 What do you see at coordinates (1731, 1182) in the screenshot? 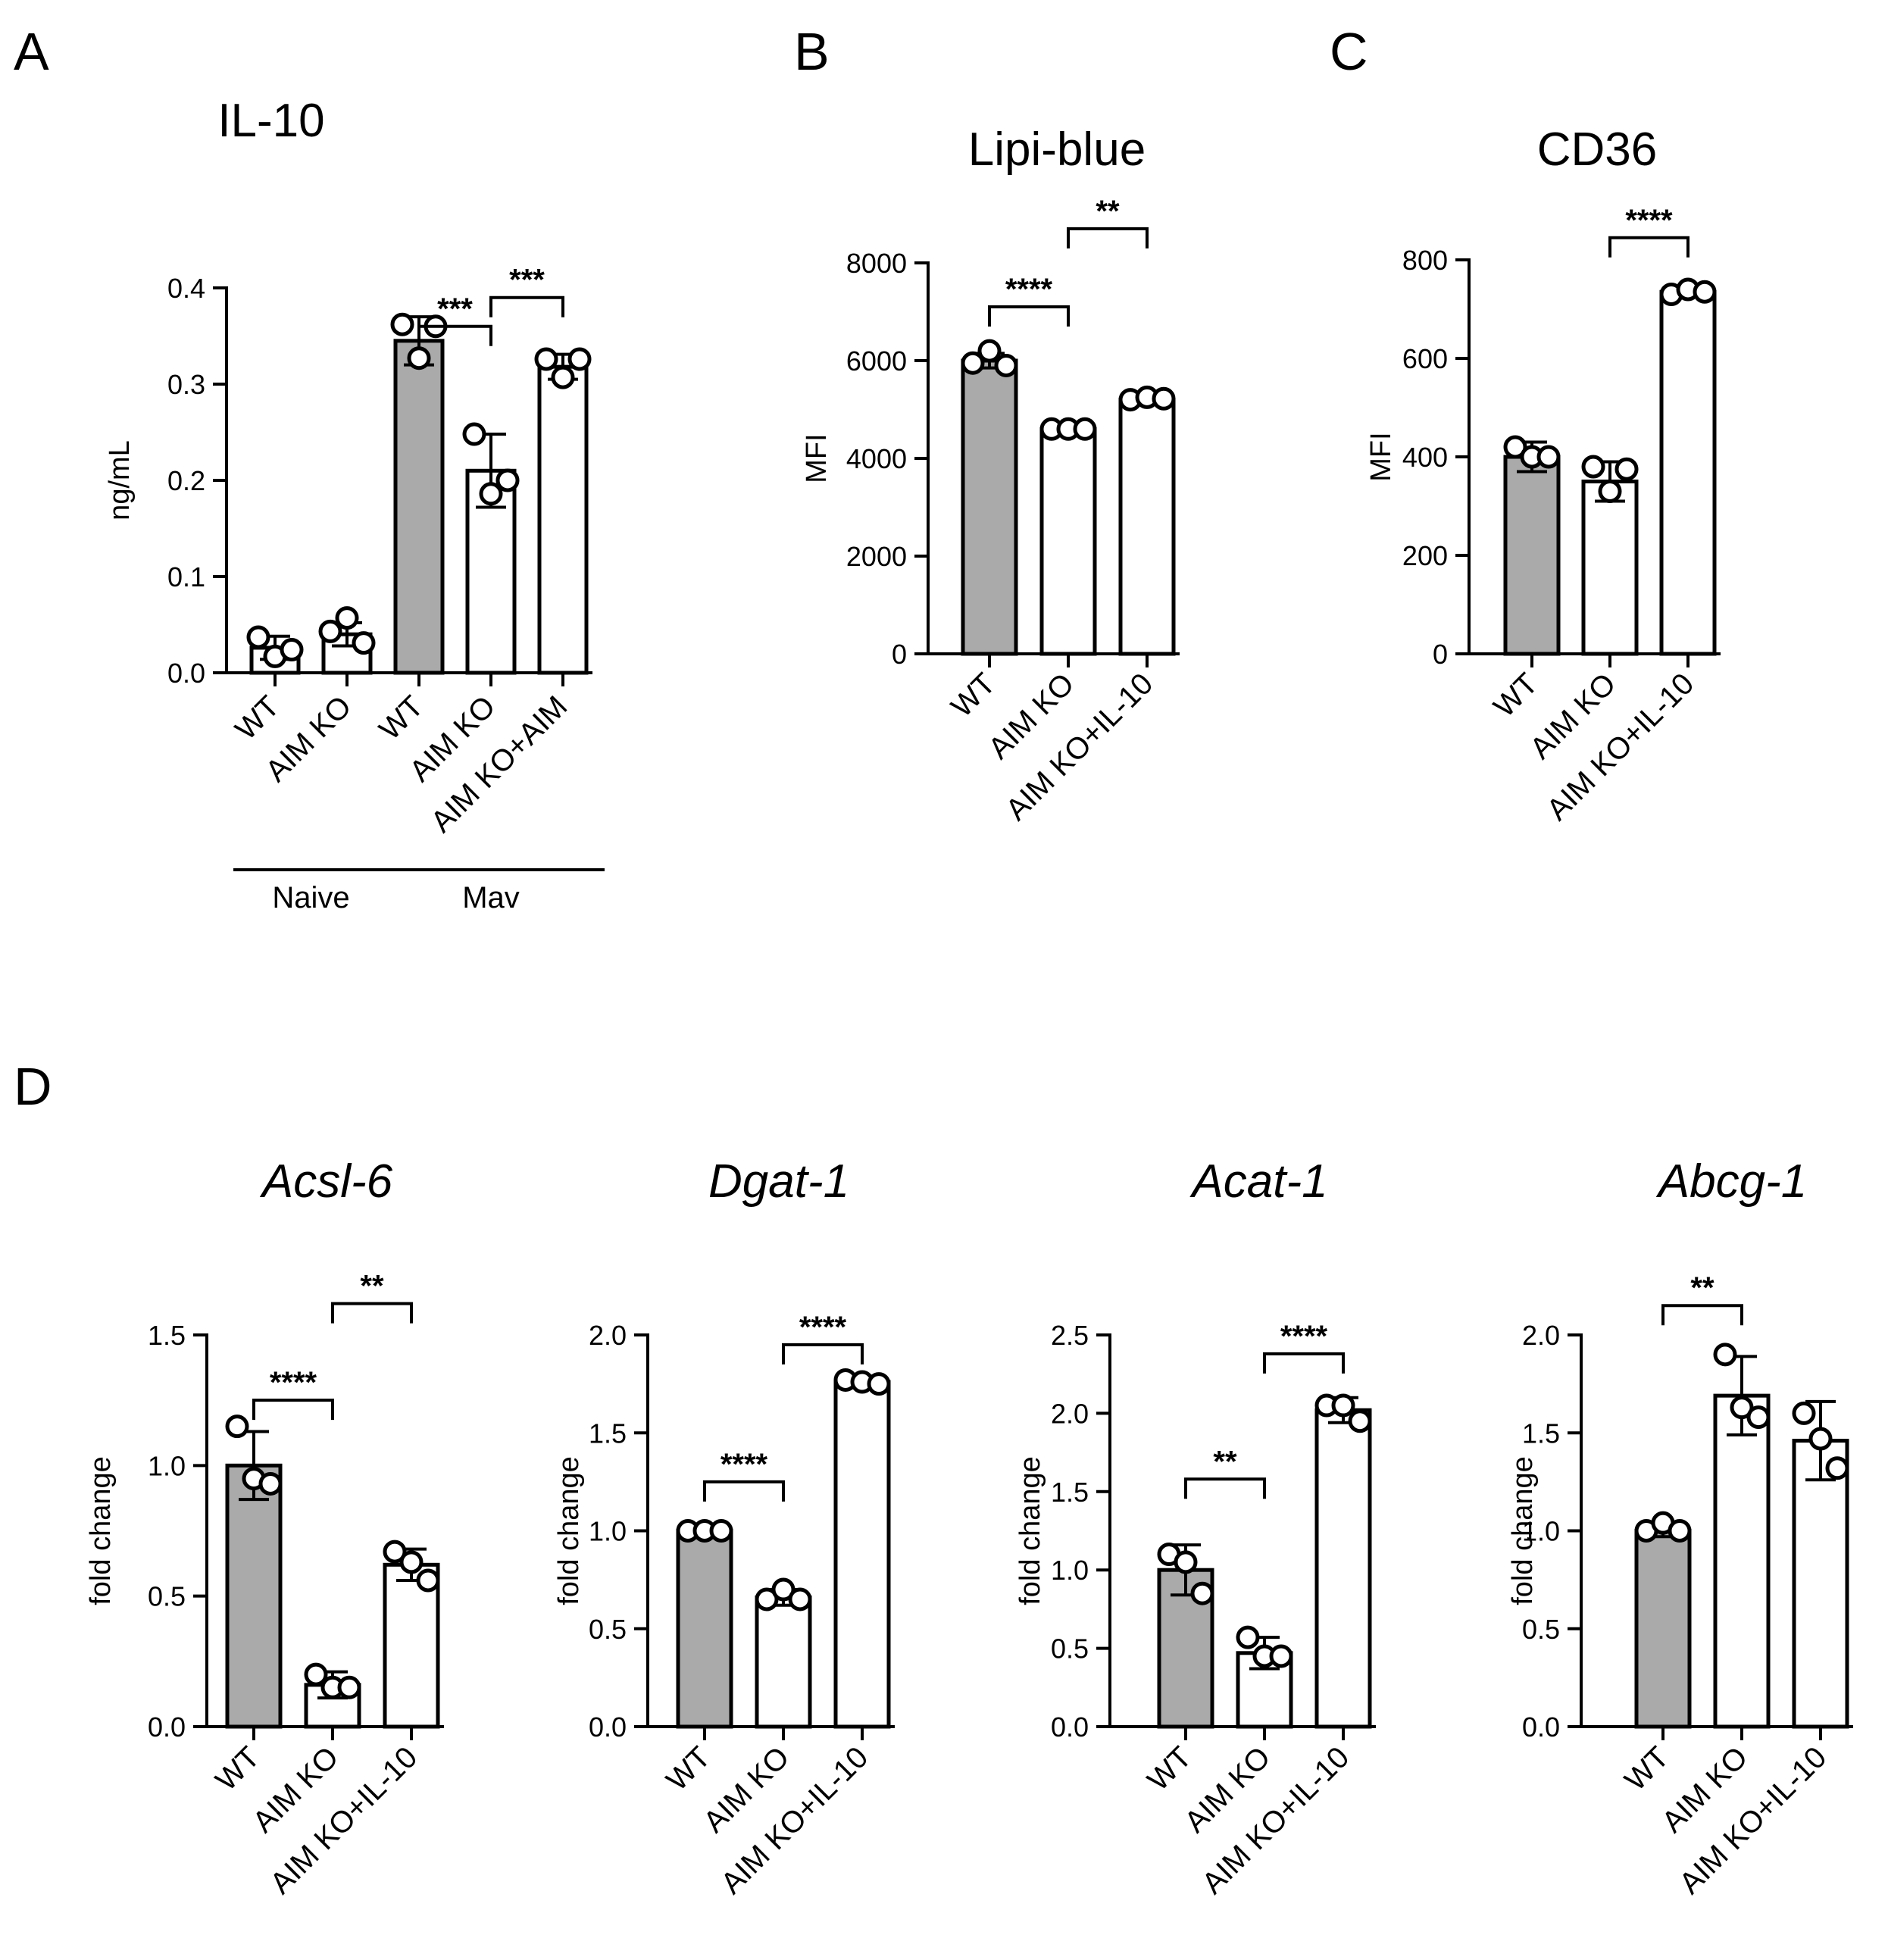
I see `chart-title: Abcg-1` at bounding box center [1731, 1182].